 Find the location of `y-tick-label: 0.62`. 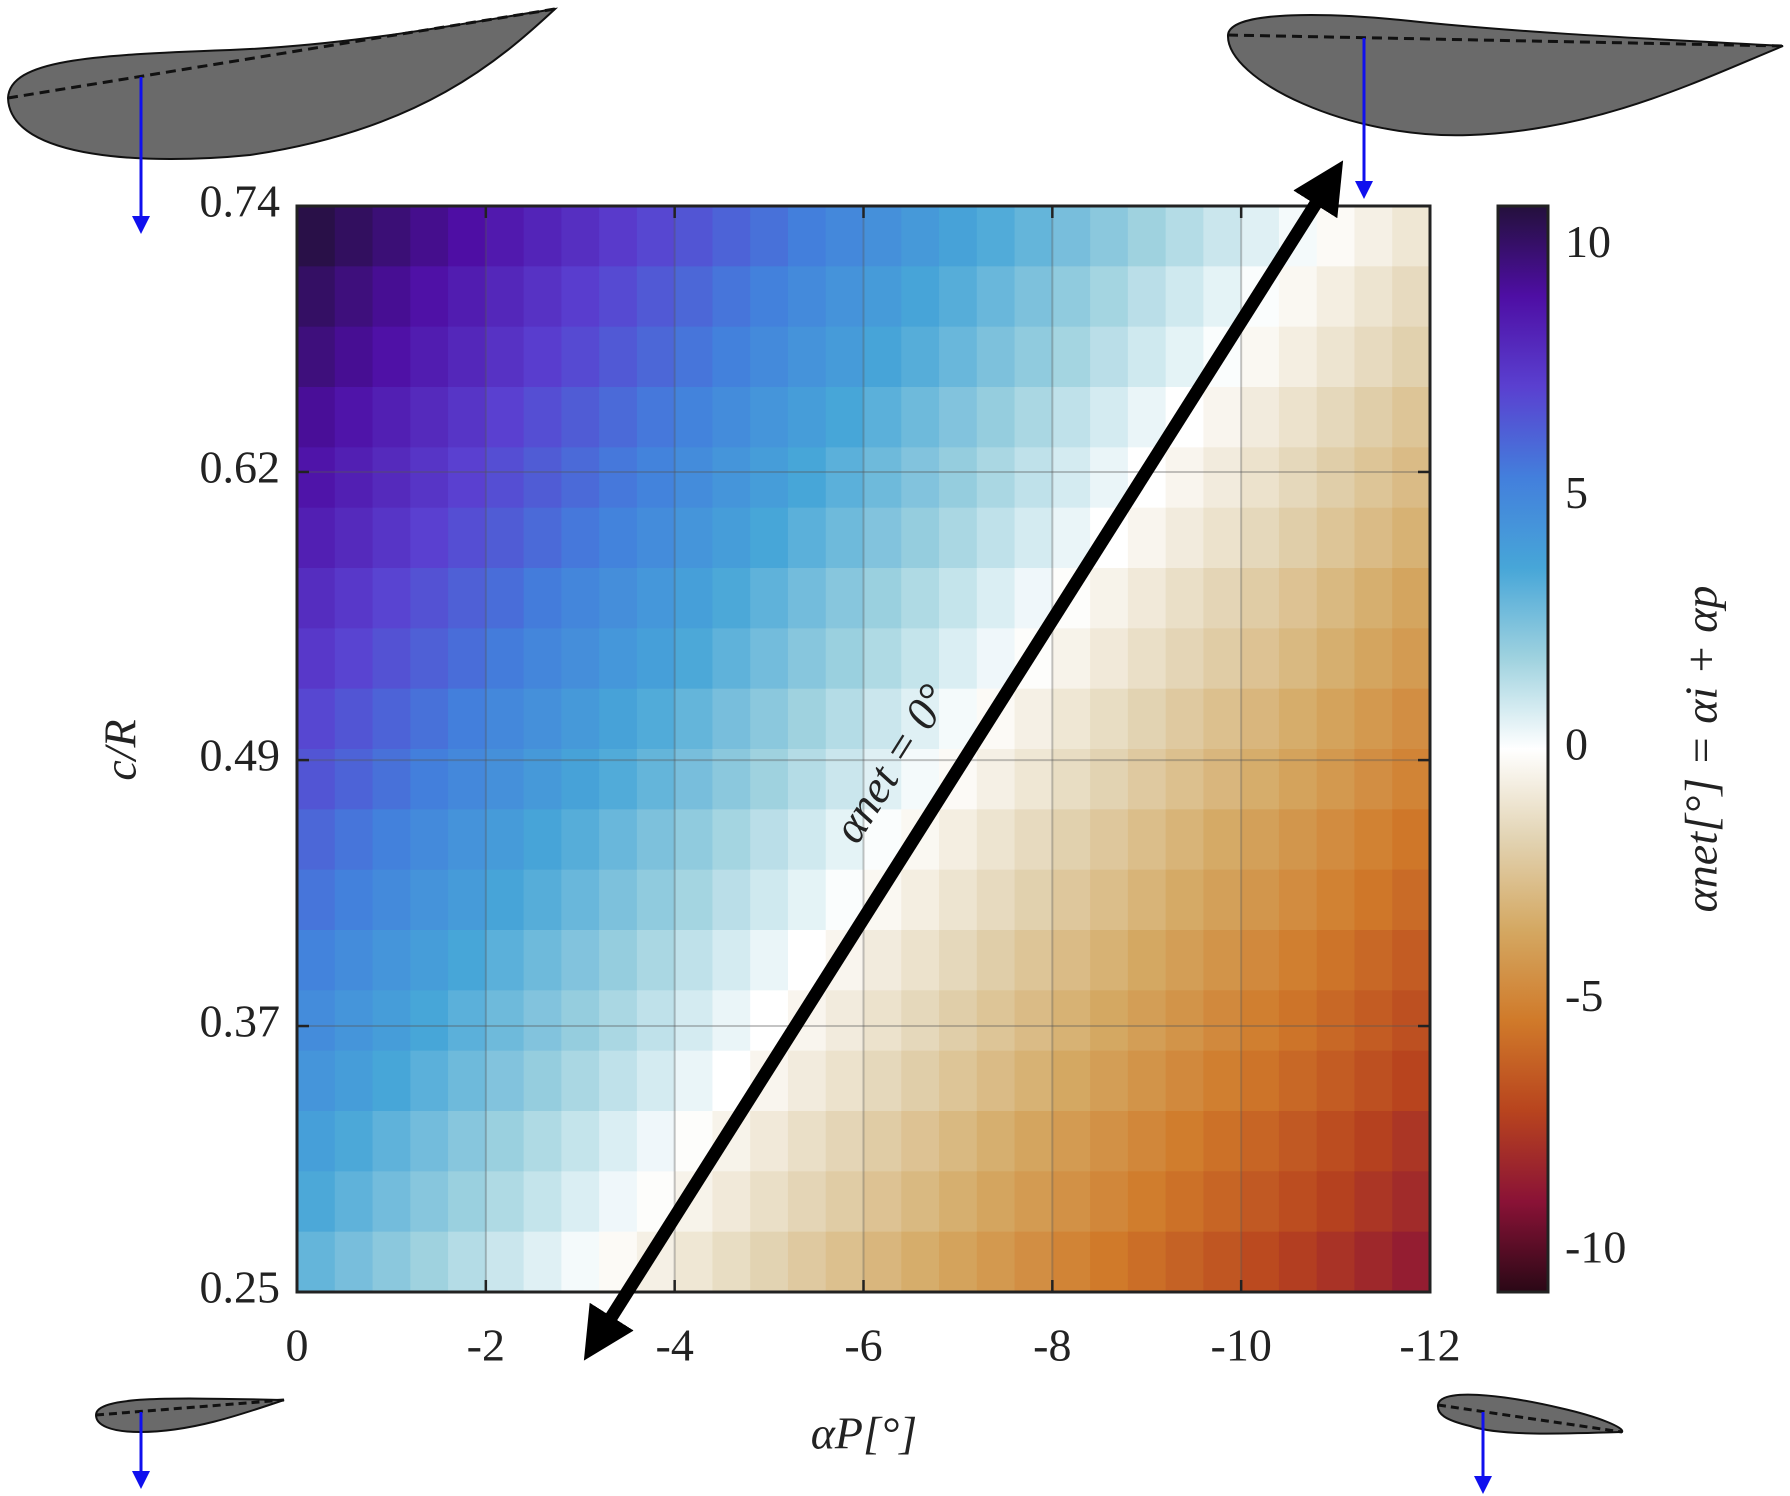

y-tick-label: 0.62 is located at coordinates (240, 467).